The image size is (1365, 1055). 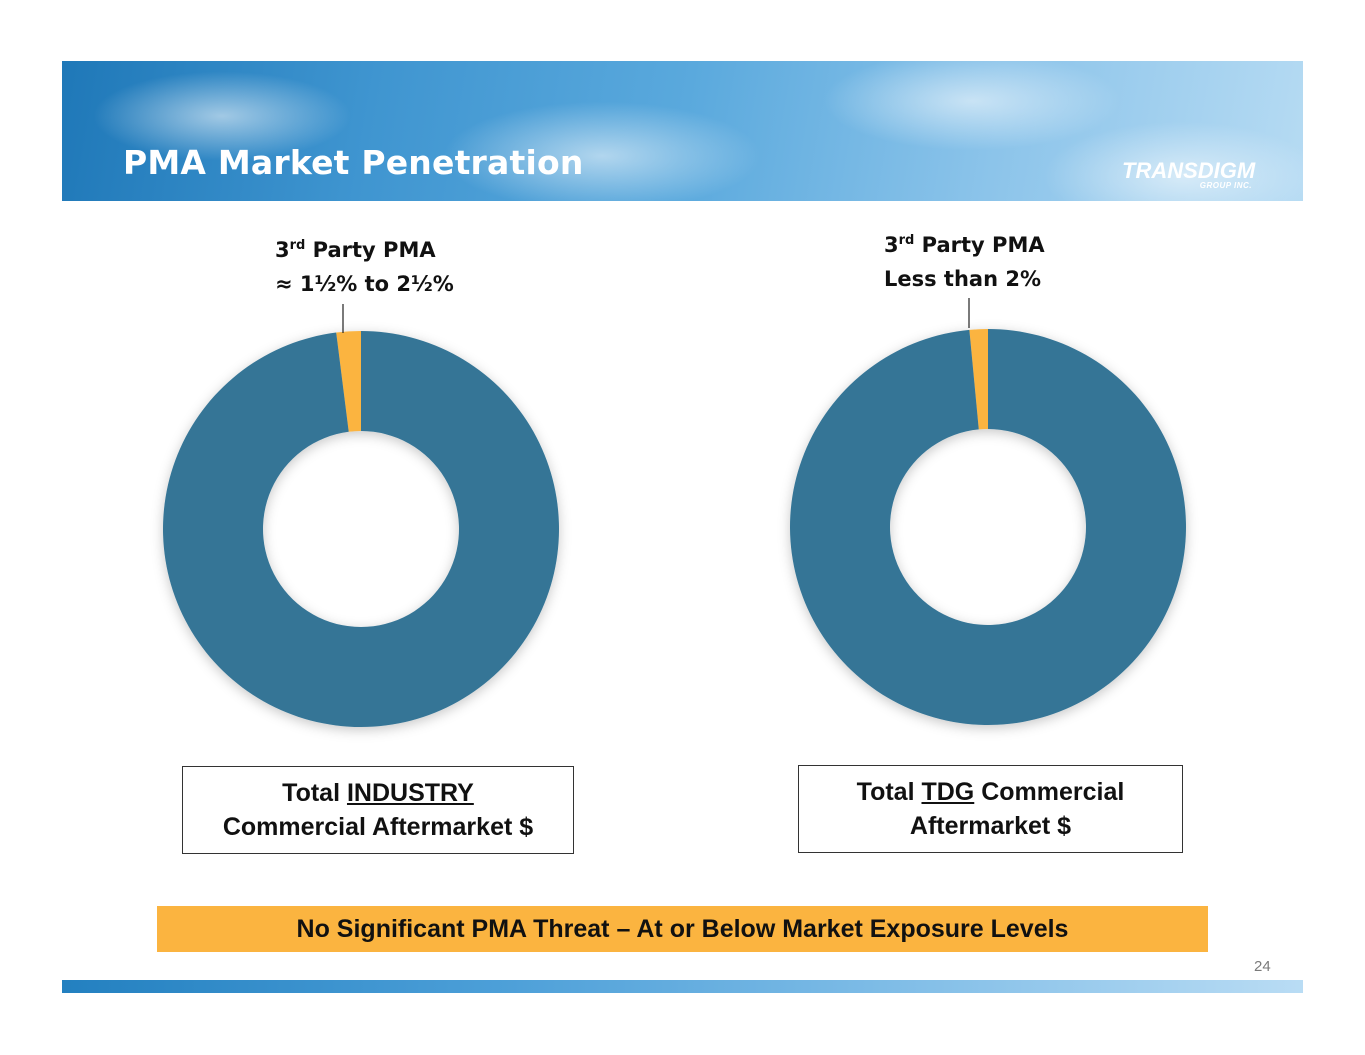 I want to click on industry-donut-chart, so click(x=361, y=529).